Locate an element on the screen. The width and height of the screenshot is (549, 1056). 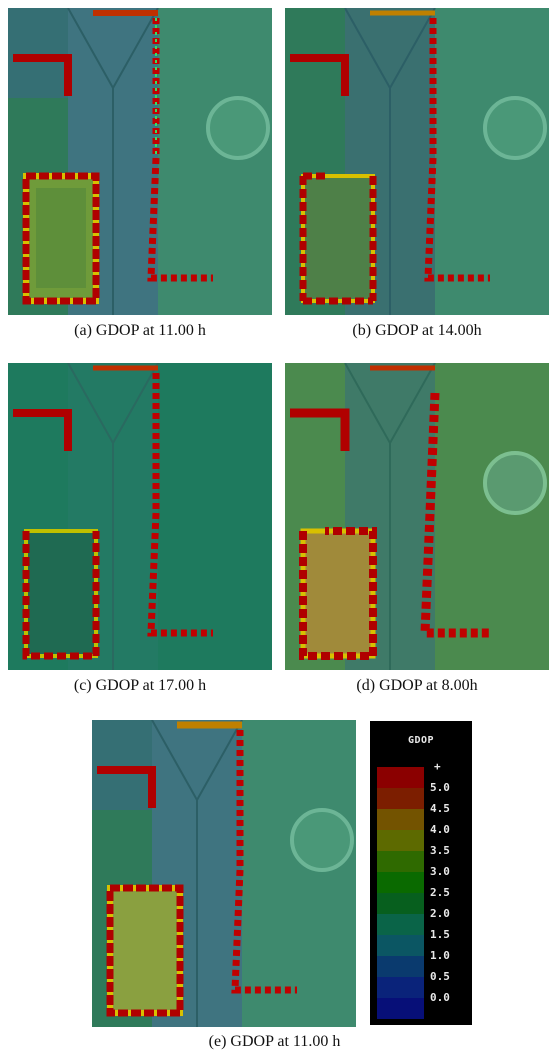
legend-label: 1.5 is located at coordinates (440, 934).